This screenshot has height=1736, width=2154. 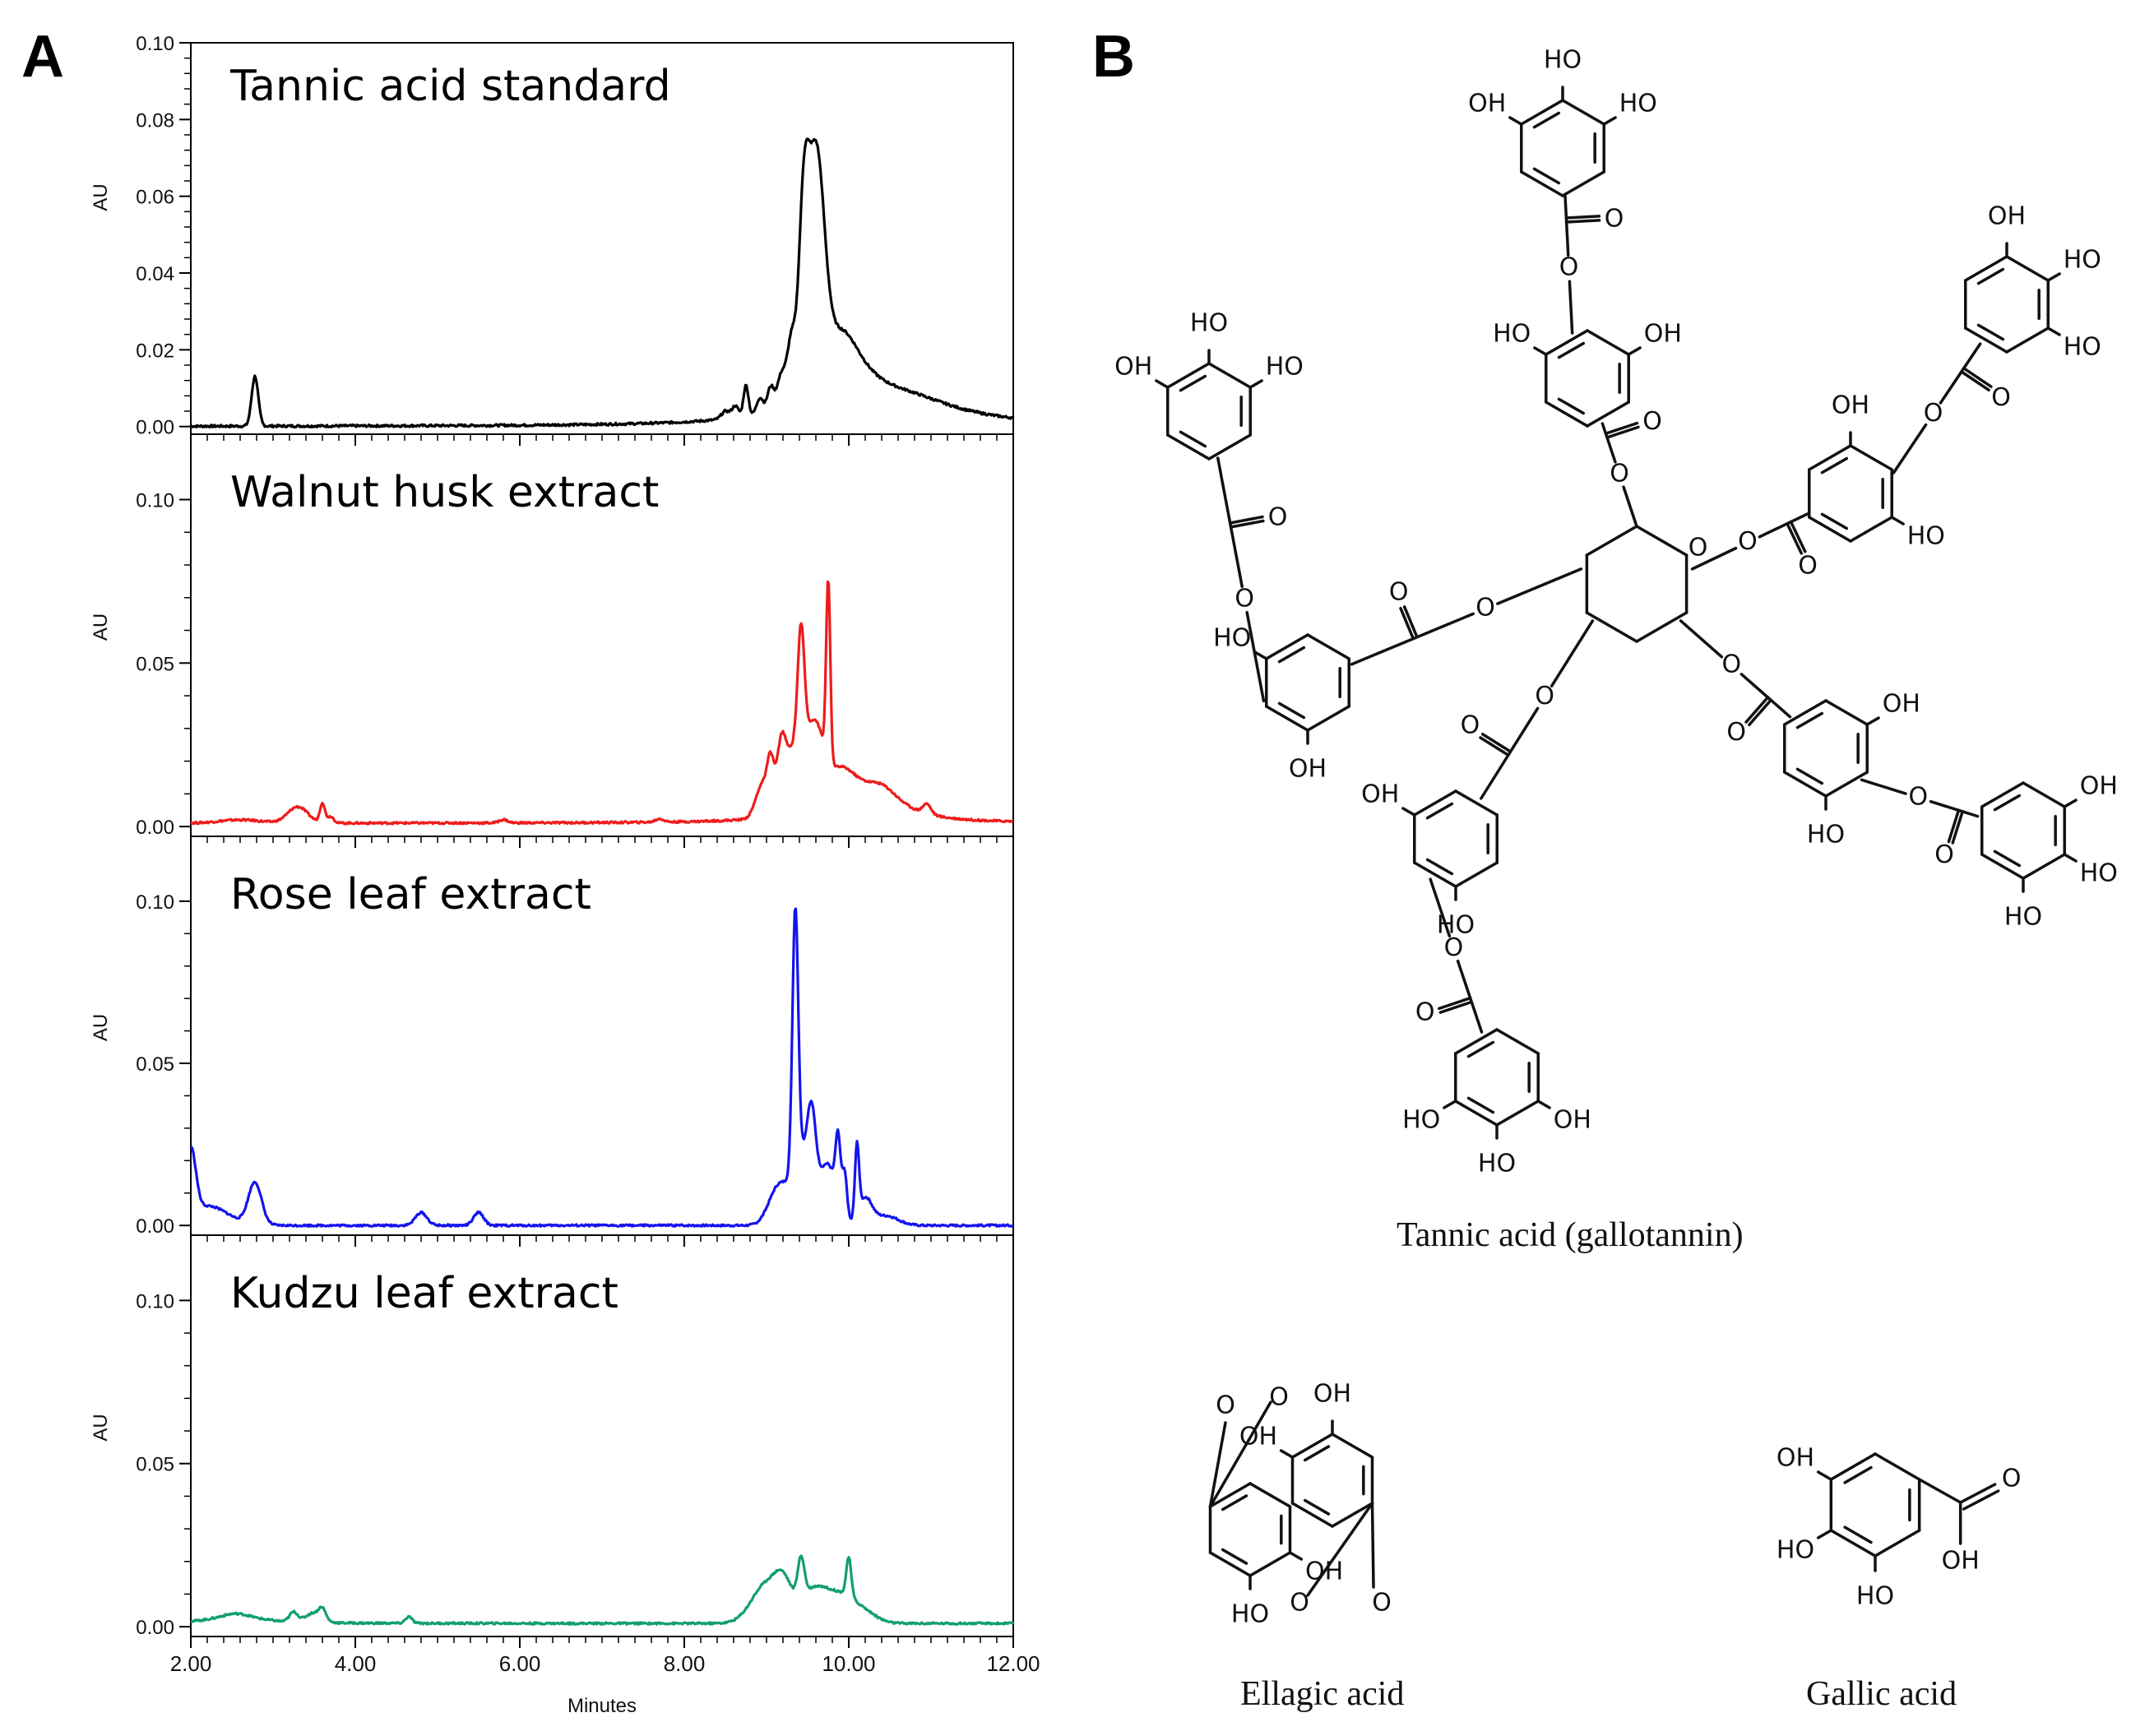 I want to click on y-tick-label: 0.10, so click(x=155, y=501).